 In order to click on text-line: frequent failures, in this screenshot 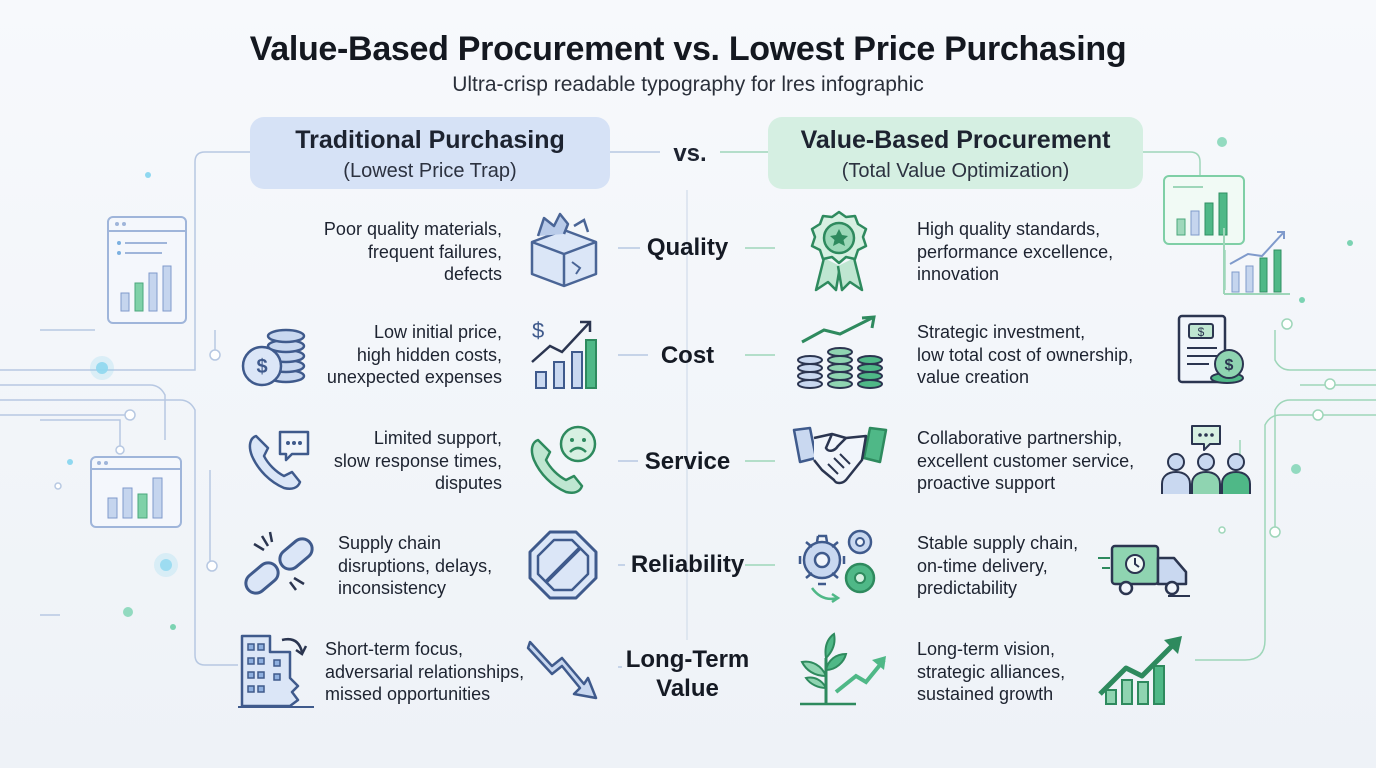, I will do `click(434, 251)`.